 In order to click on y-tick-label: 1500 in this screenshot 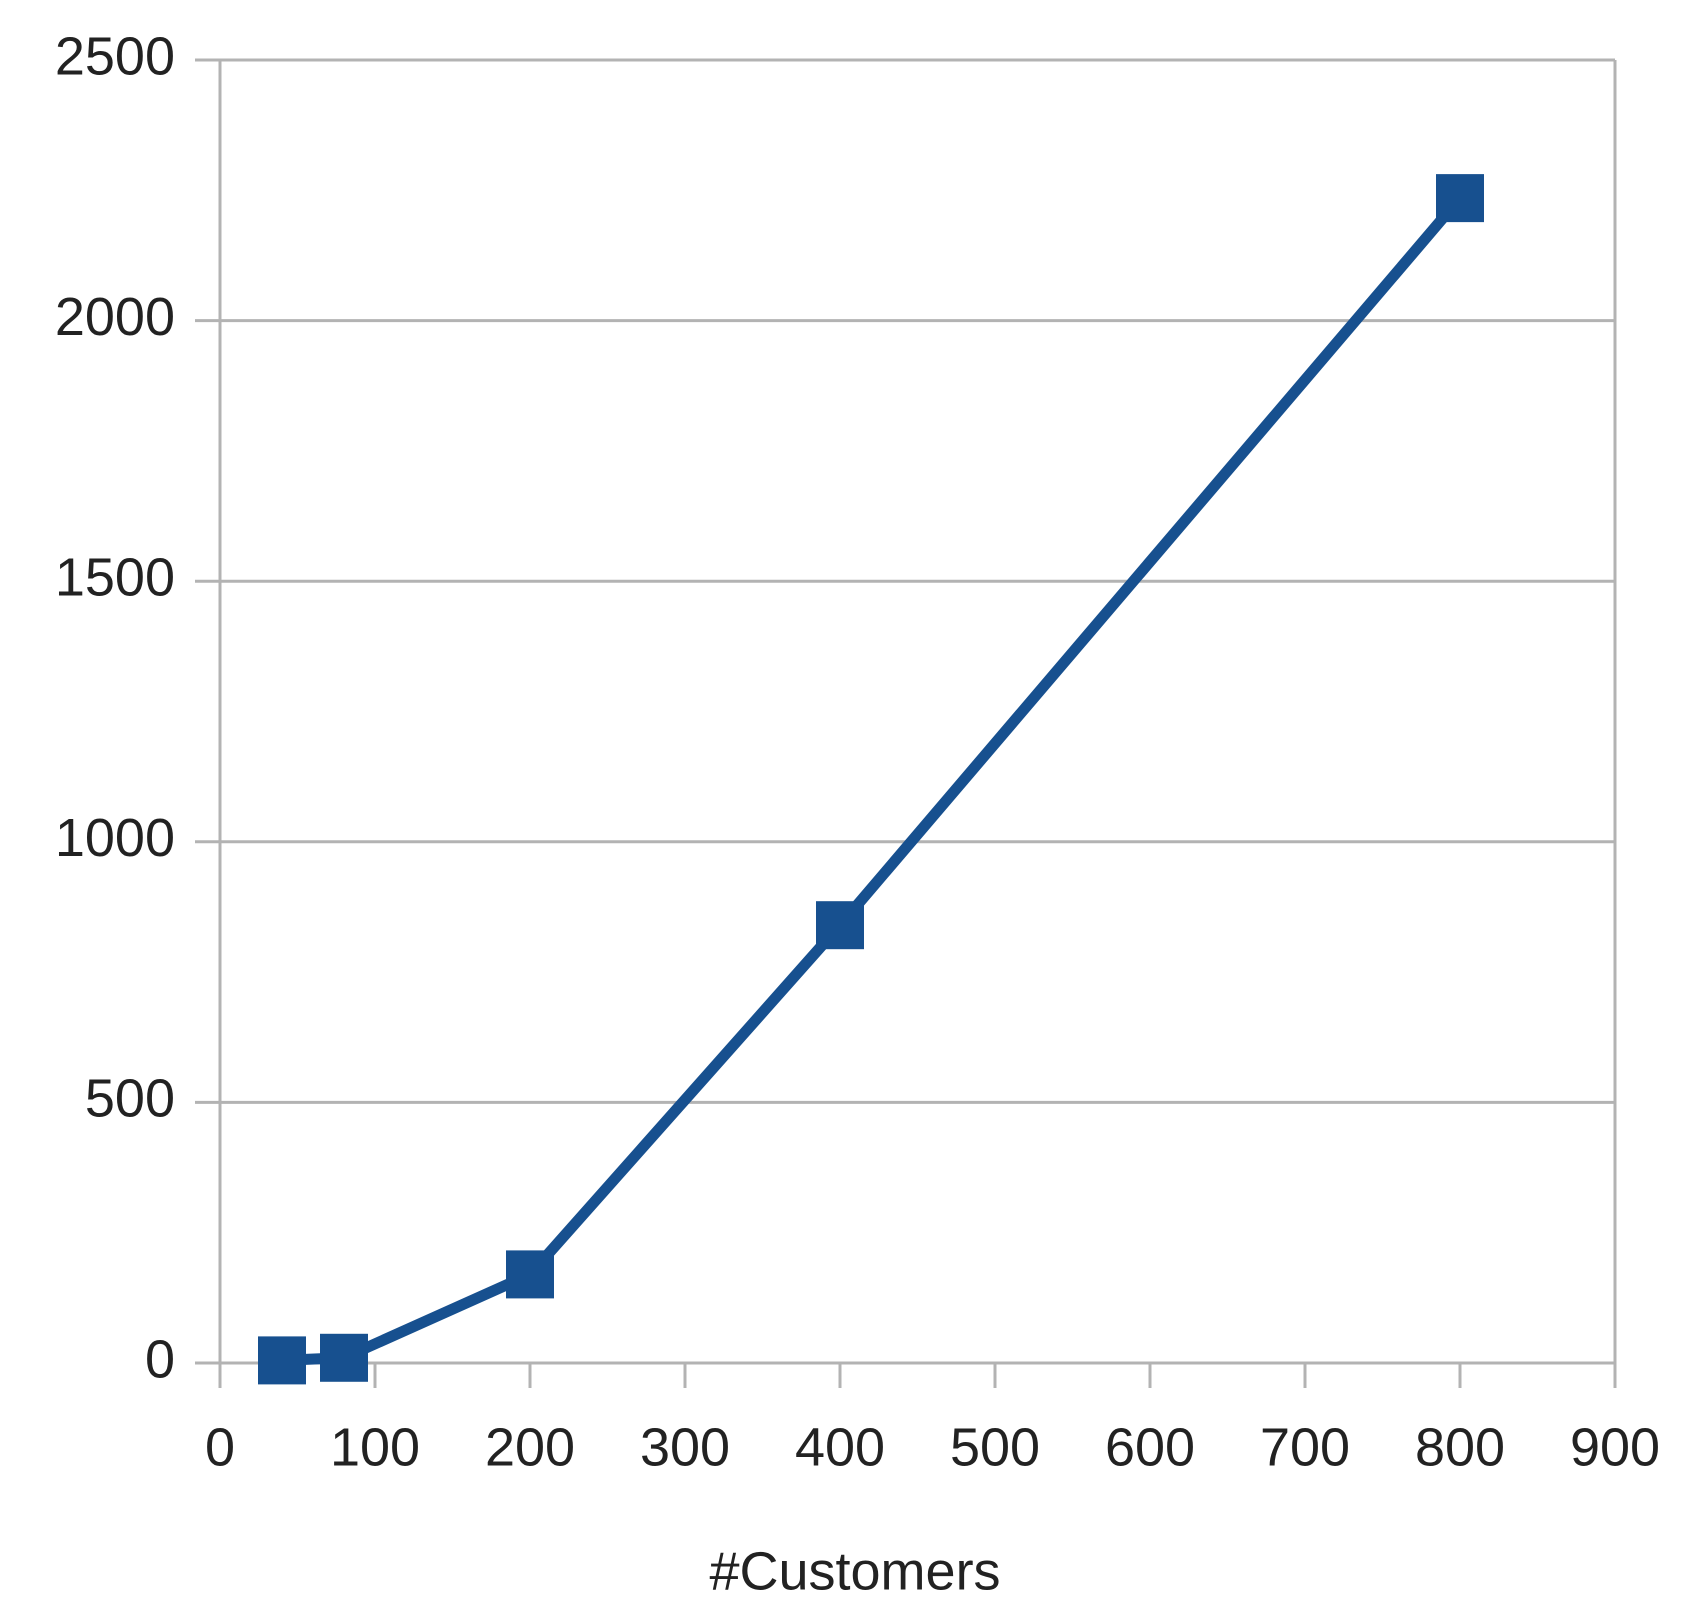, I will do `click(115, 577)`.